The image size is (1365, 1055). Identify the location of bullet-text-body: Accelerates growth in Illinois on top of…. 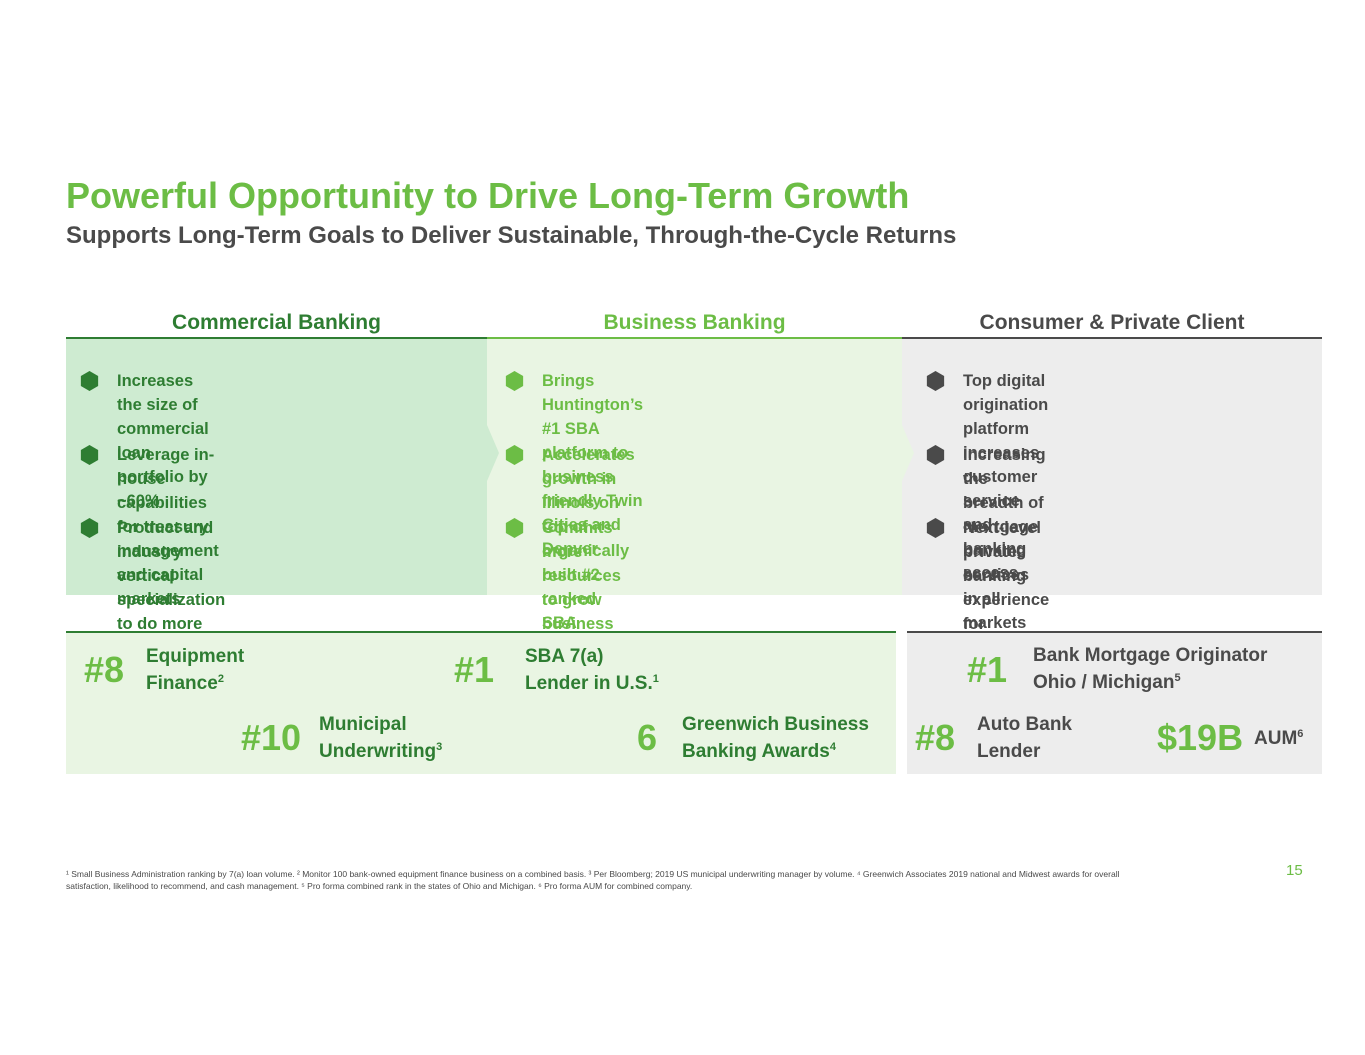
(588, 551).